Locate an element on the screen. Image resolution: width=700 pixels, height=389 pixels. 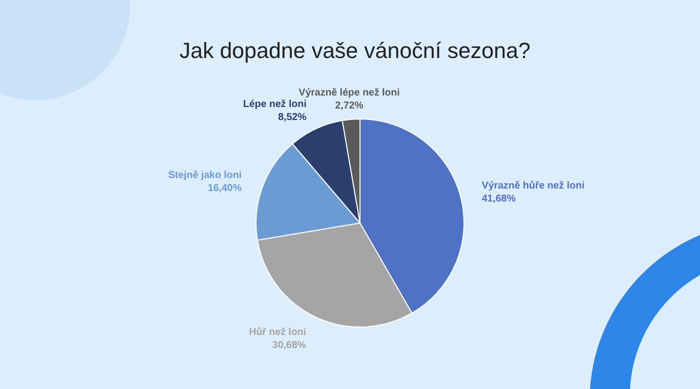
chart-title: Jak dopadne vaše vánoční sezona? is located at coordinates (355, 50).